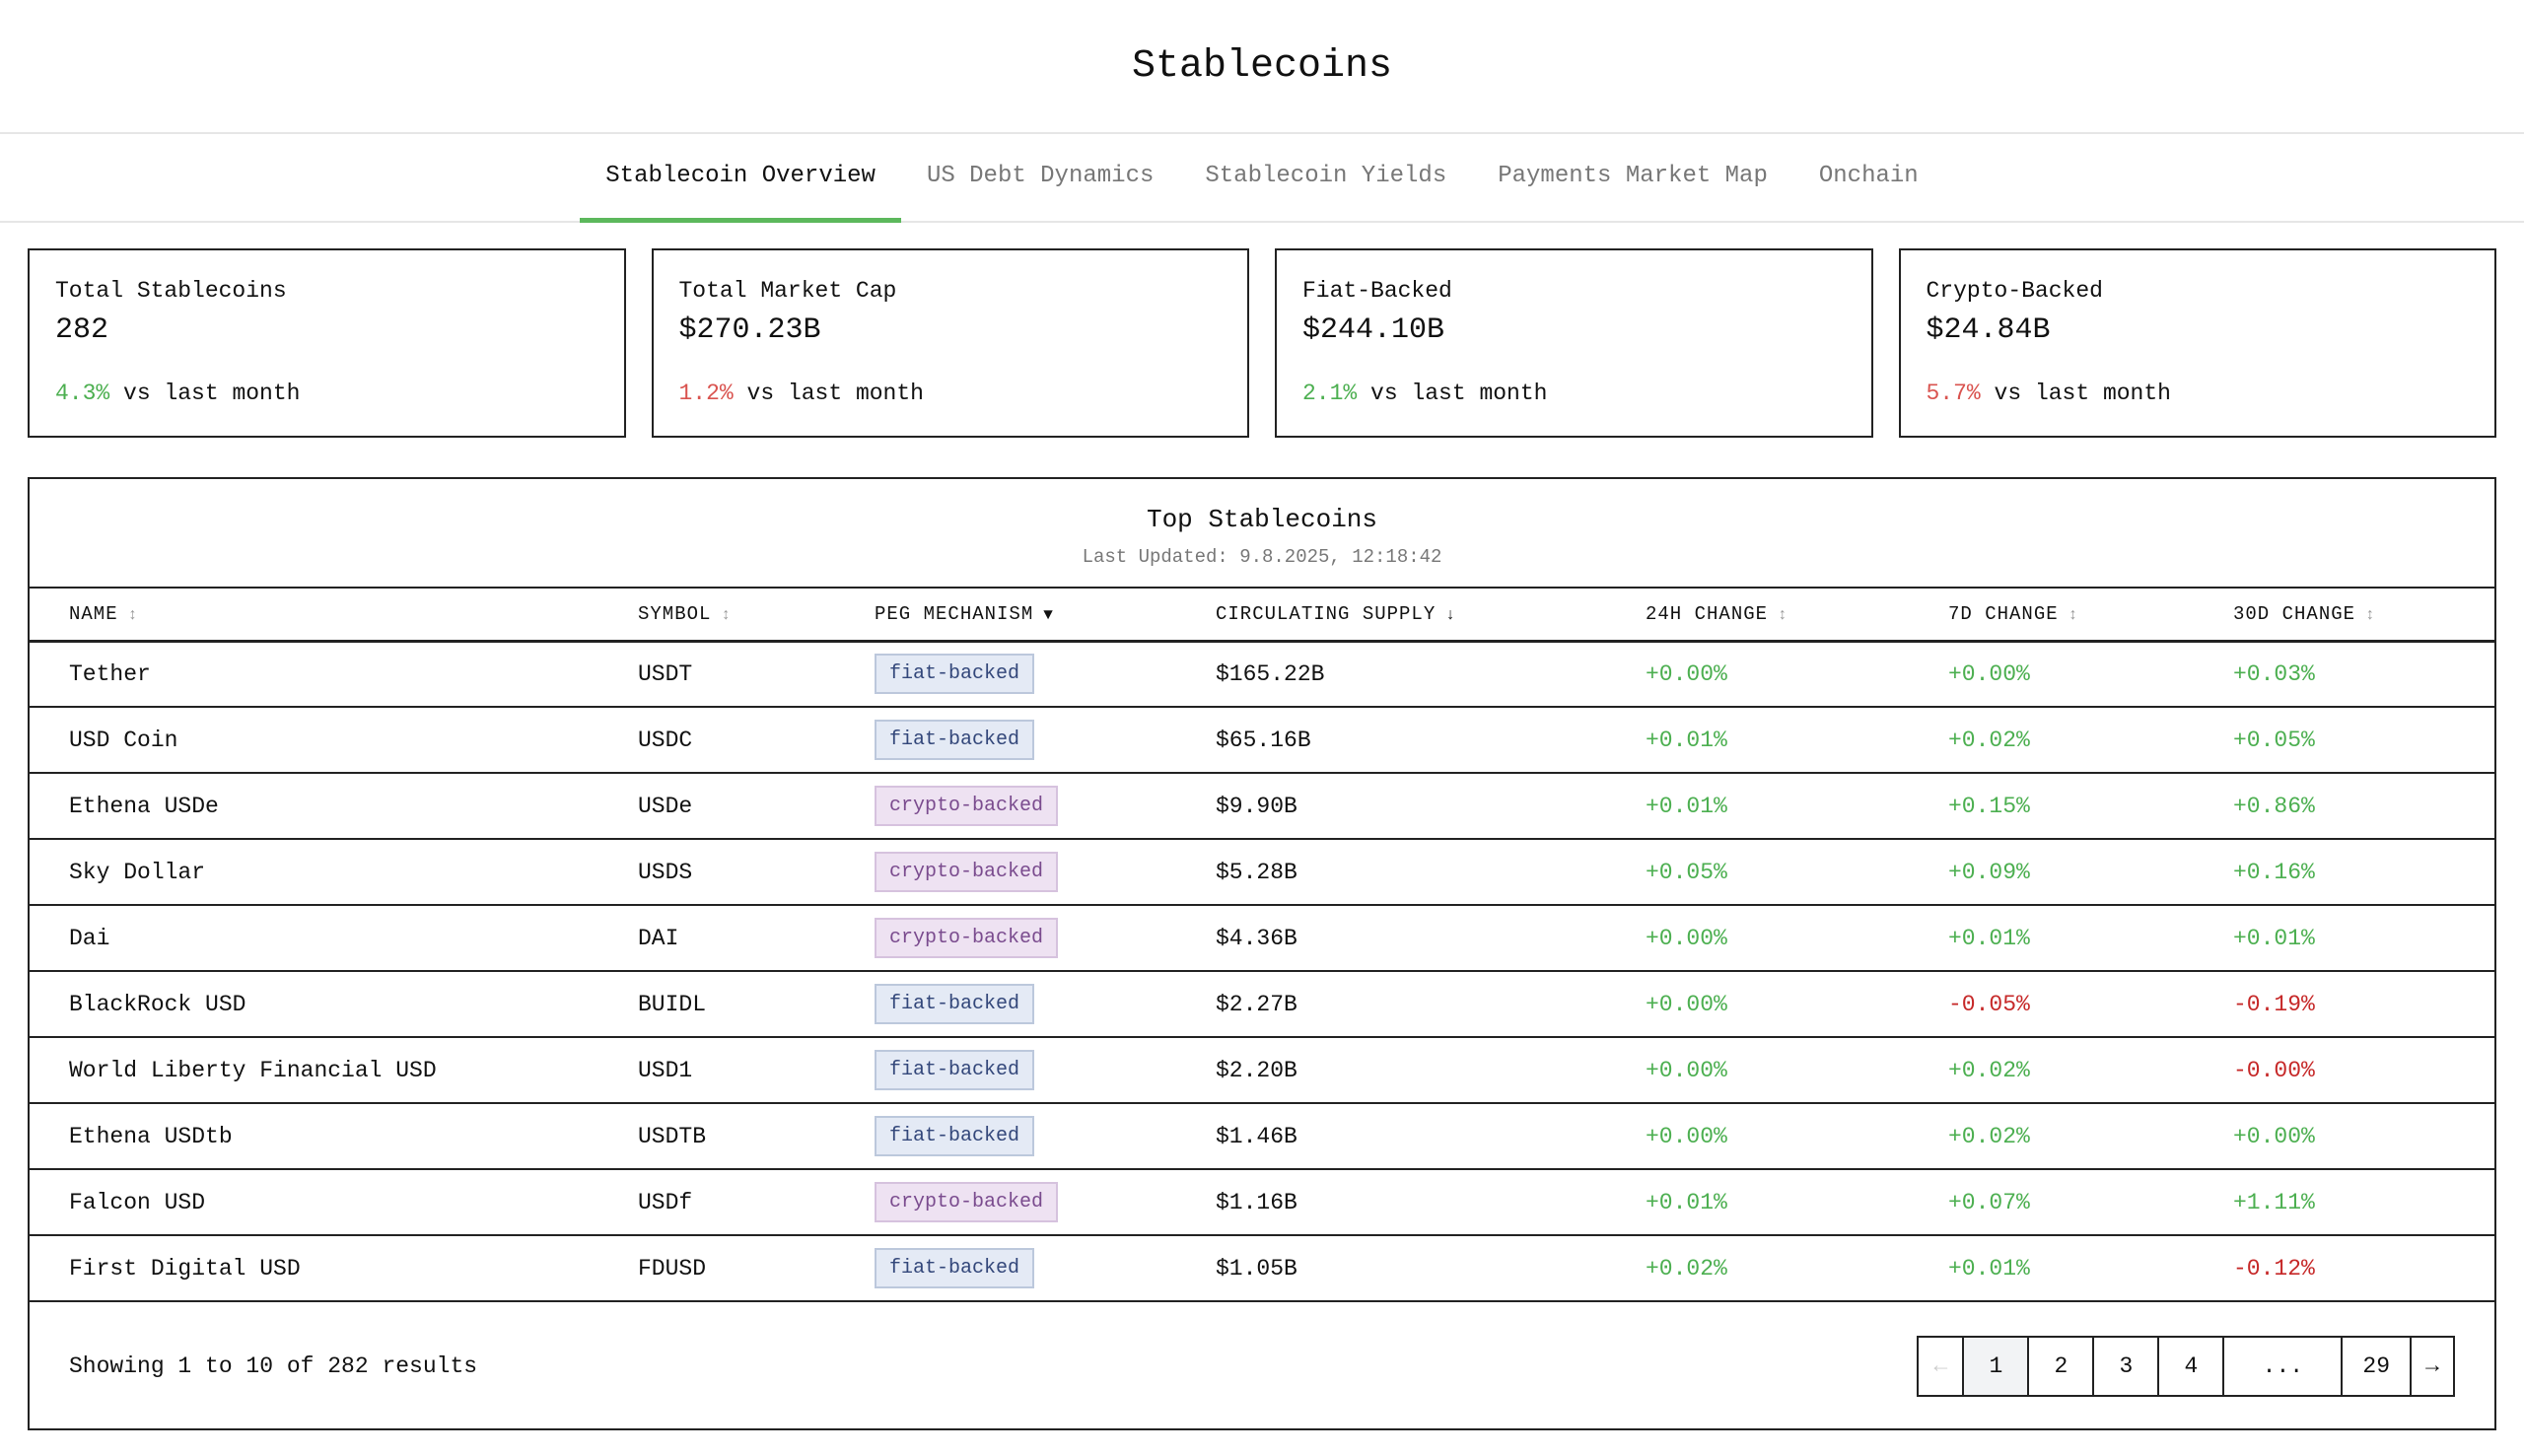  Describe the element at coordinates (756, 806) in the screenshot. I see `cell-symbol: USDe` at that location.